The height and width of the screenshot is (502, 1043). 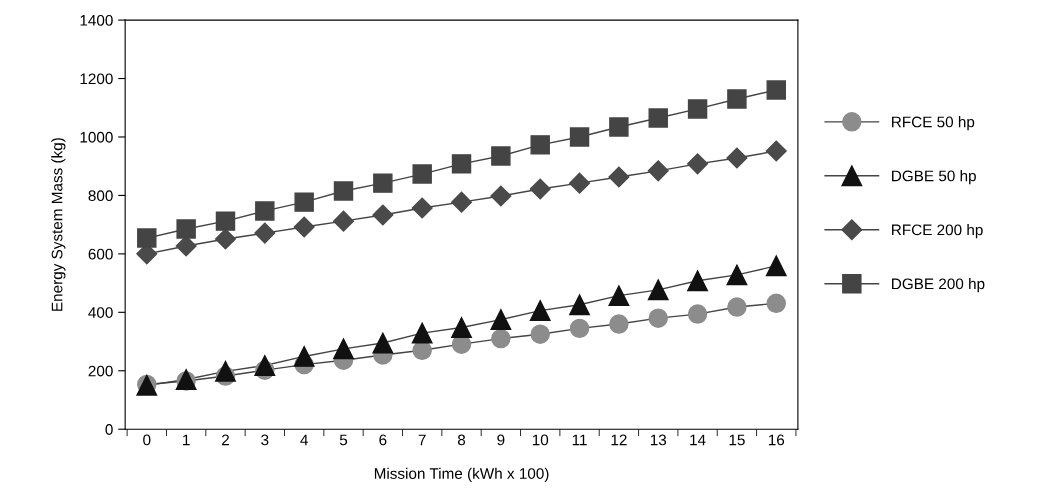 I want to click on x-tick-label: 7, so click(x=422, y=440).